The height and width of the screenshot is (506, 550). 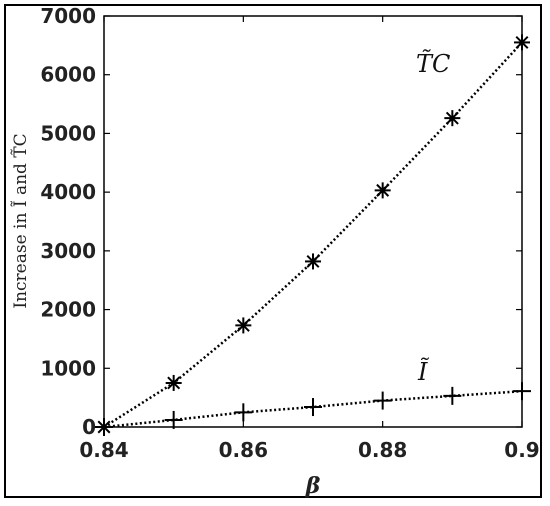 What do you see at coordinates (313, 486) in the screenshot?
I see `x-axis-label: β` at bounding box center [313, 486].